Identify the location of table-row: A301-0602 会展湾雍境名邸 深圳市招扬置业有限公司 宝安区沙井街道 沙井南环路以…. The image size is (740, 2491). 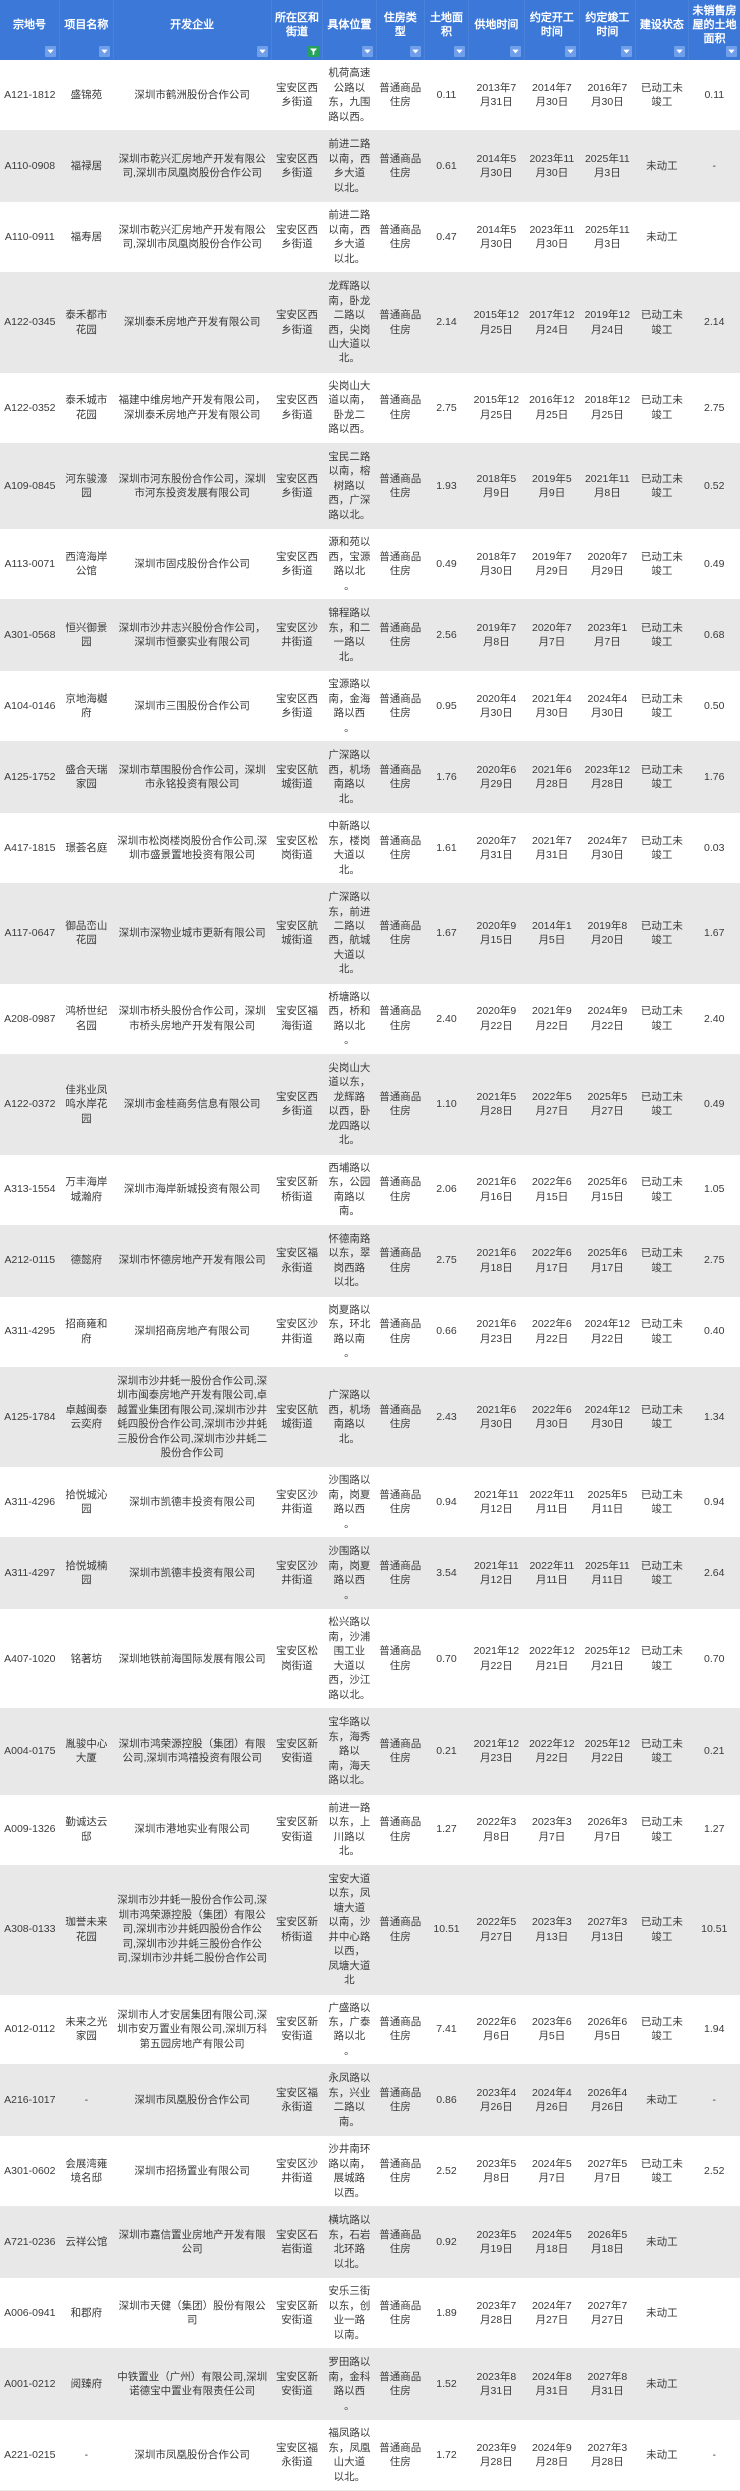
(370, 2171).